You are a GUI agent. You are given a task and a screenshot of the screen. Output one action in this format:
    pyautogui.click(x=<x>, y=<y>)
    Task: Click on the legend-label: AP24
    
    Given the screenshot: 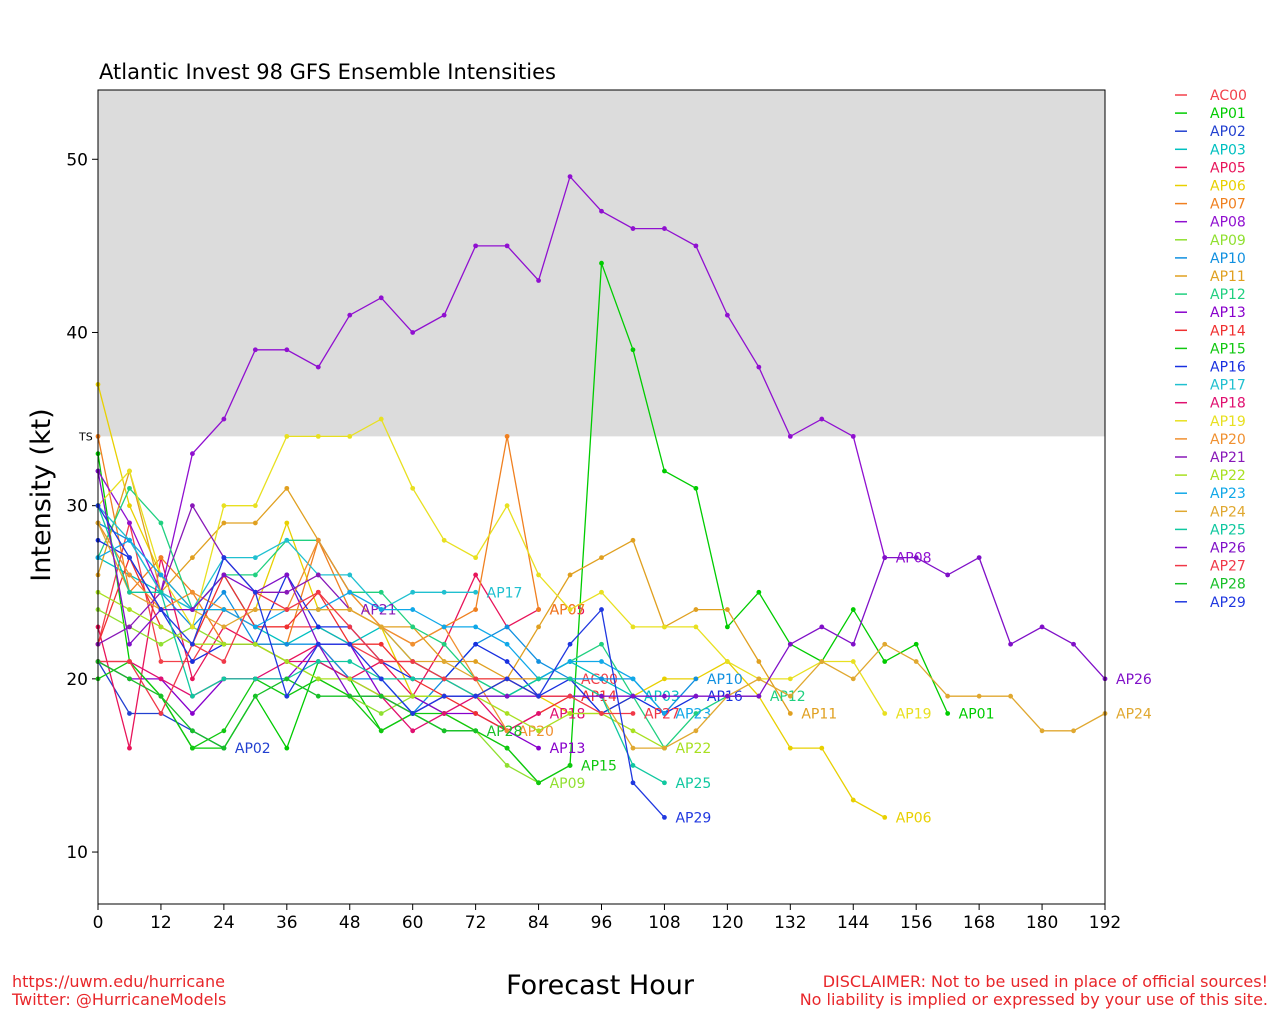 What is the action you would take?
    pyautogui.click(x=1228, y=512)
    